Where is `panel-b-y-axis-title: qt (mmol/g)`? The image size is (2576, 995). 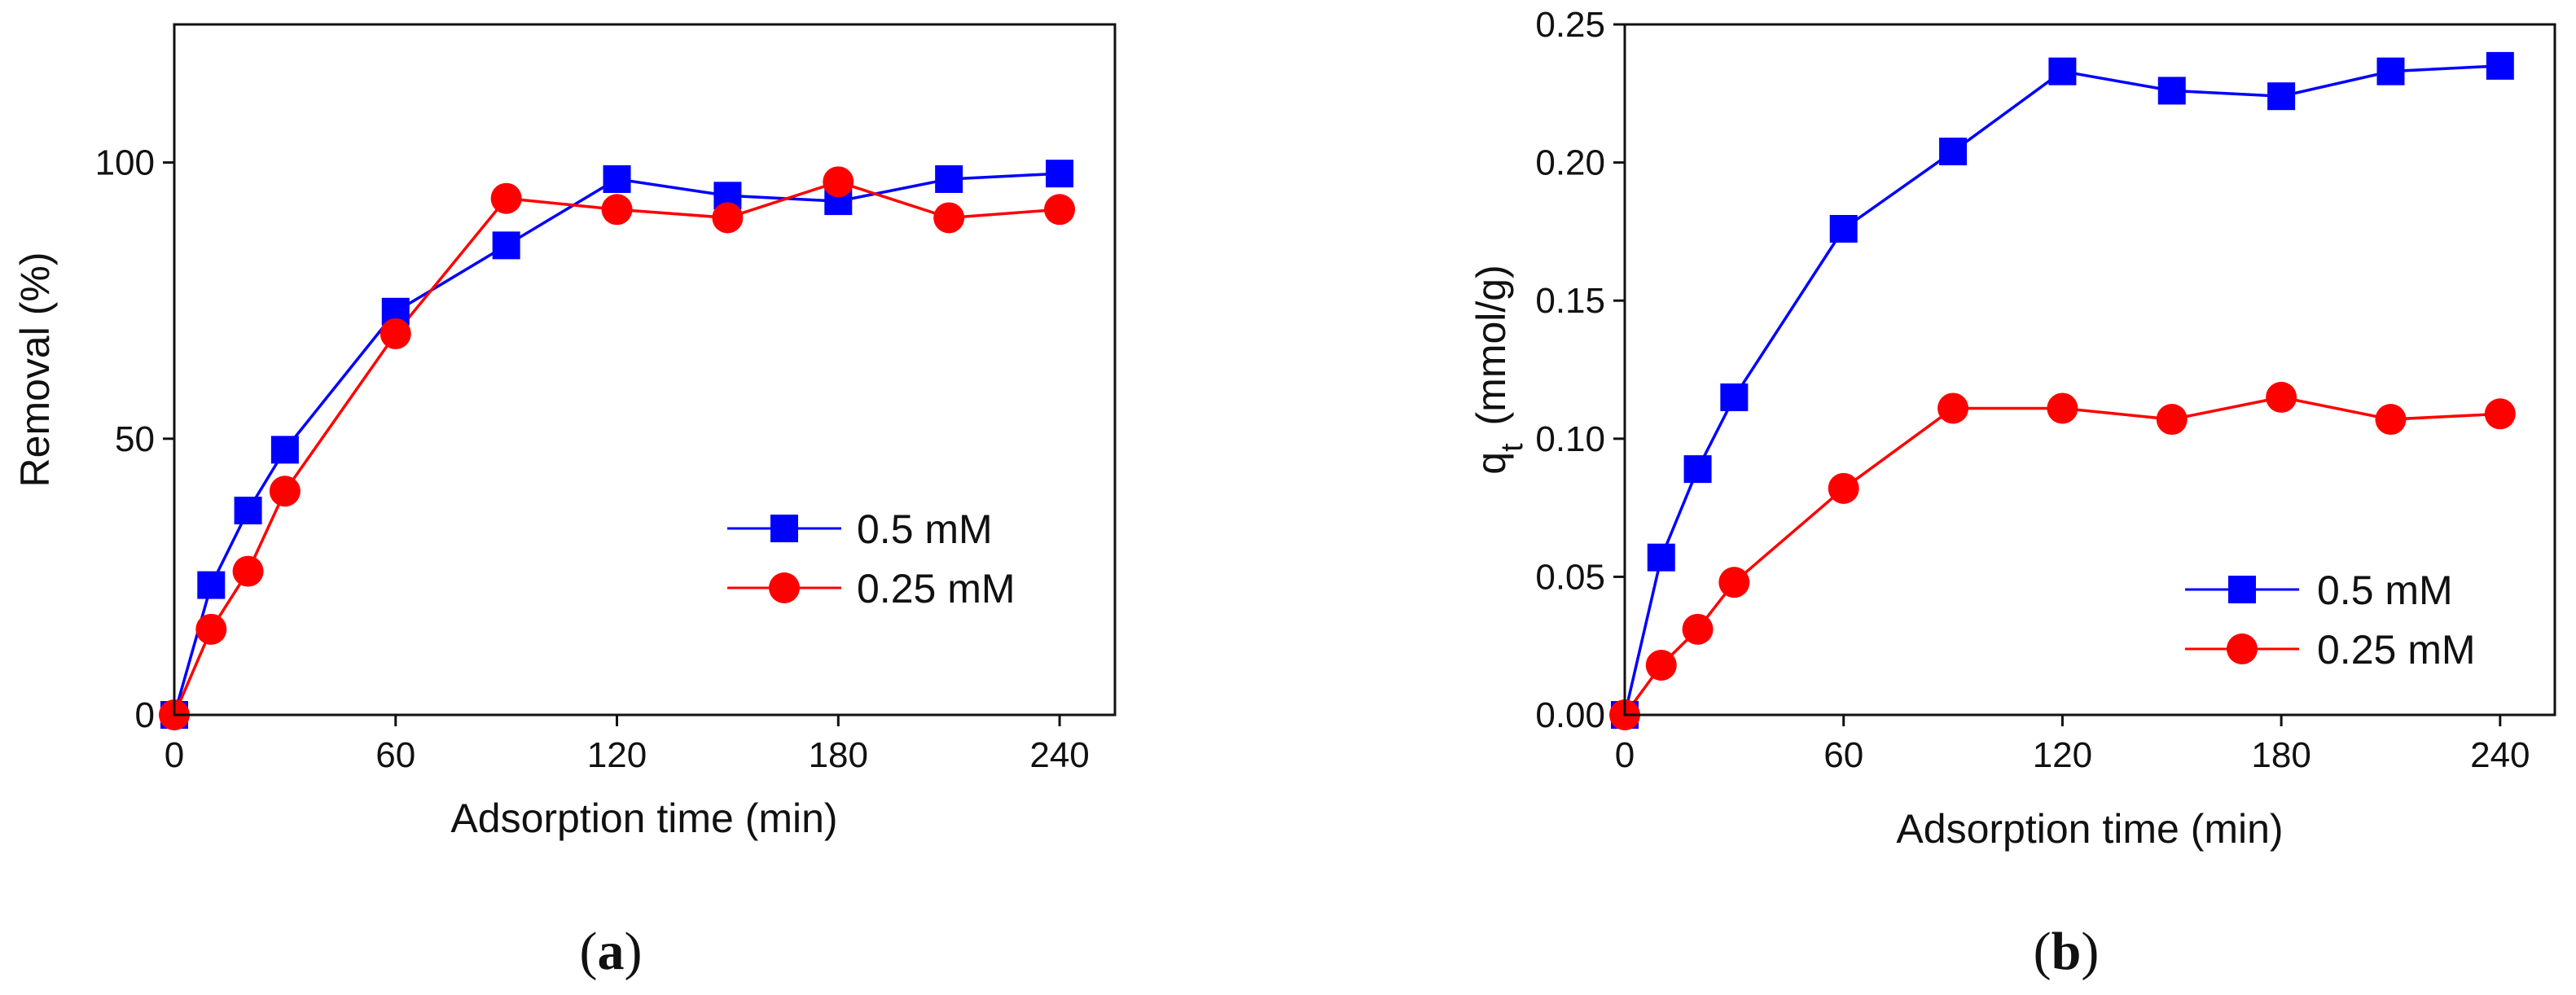 panel-b-y-axis-title: qt (mmol/g) is located at coordinates (1498, 369).